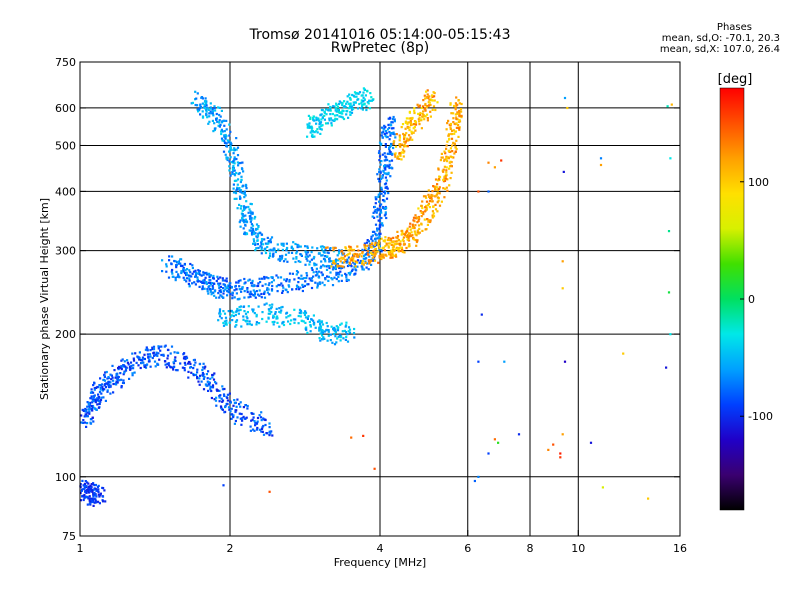  Describe the element at coordinates (44, 299) in the screenshot. I see `y-axis-label: Stationary phase Virtual Height [km]` at that location.